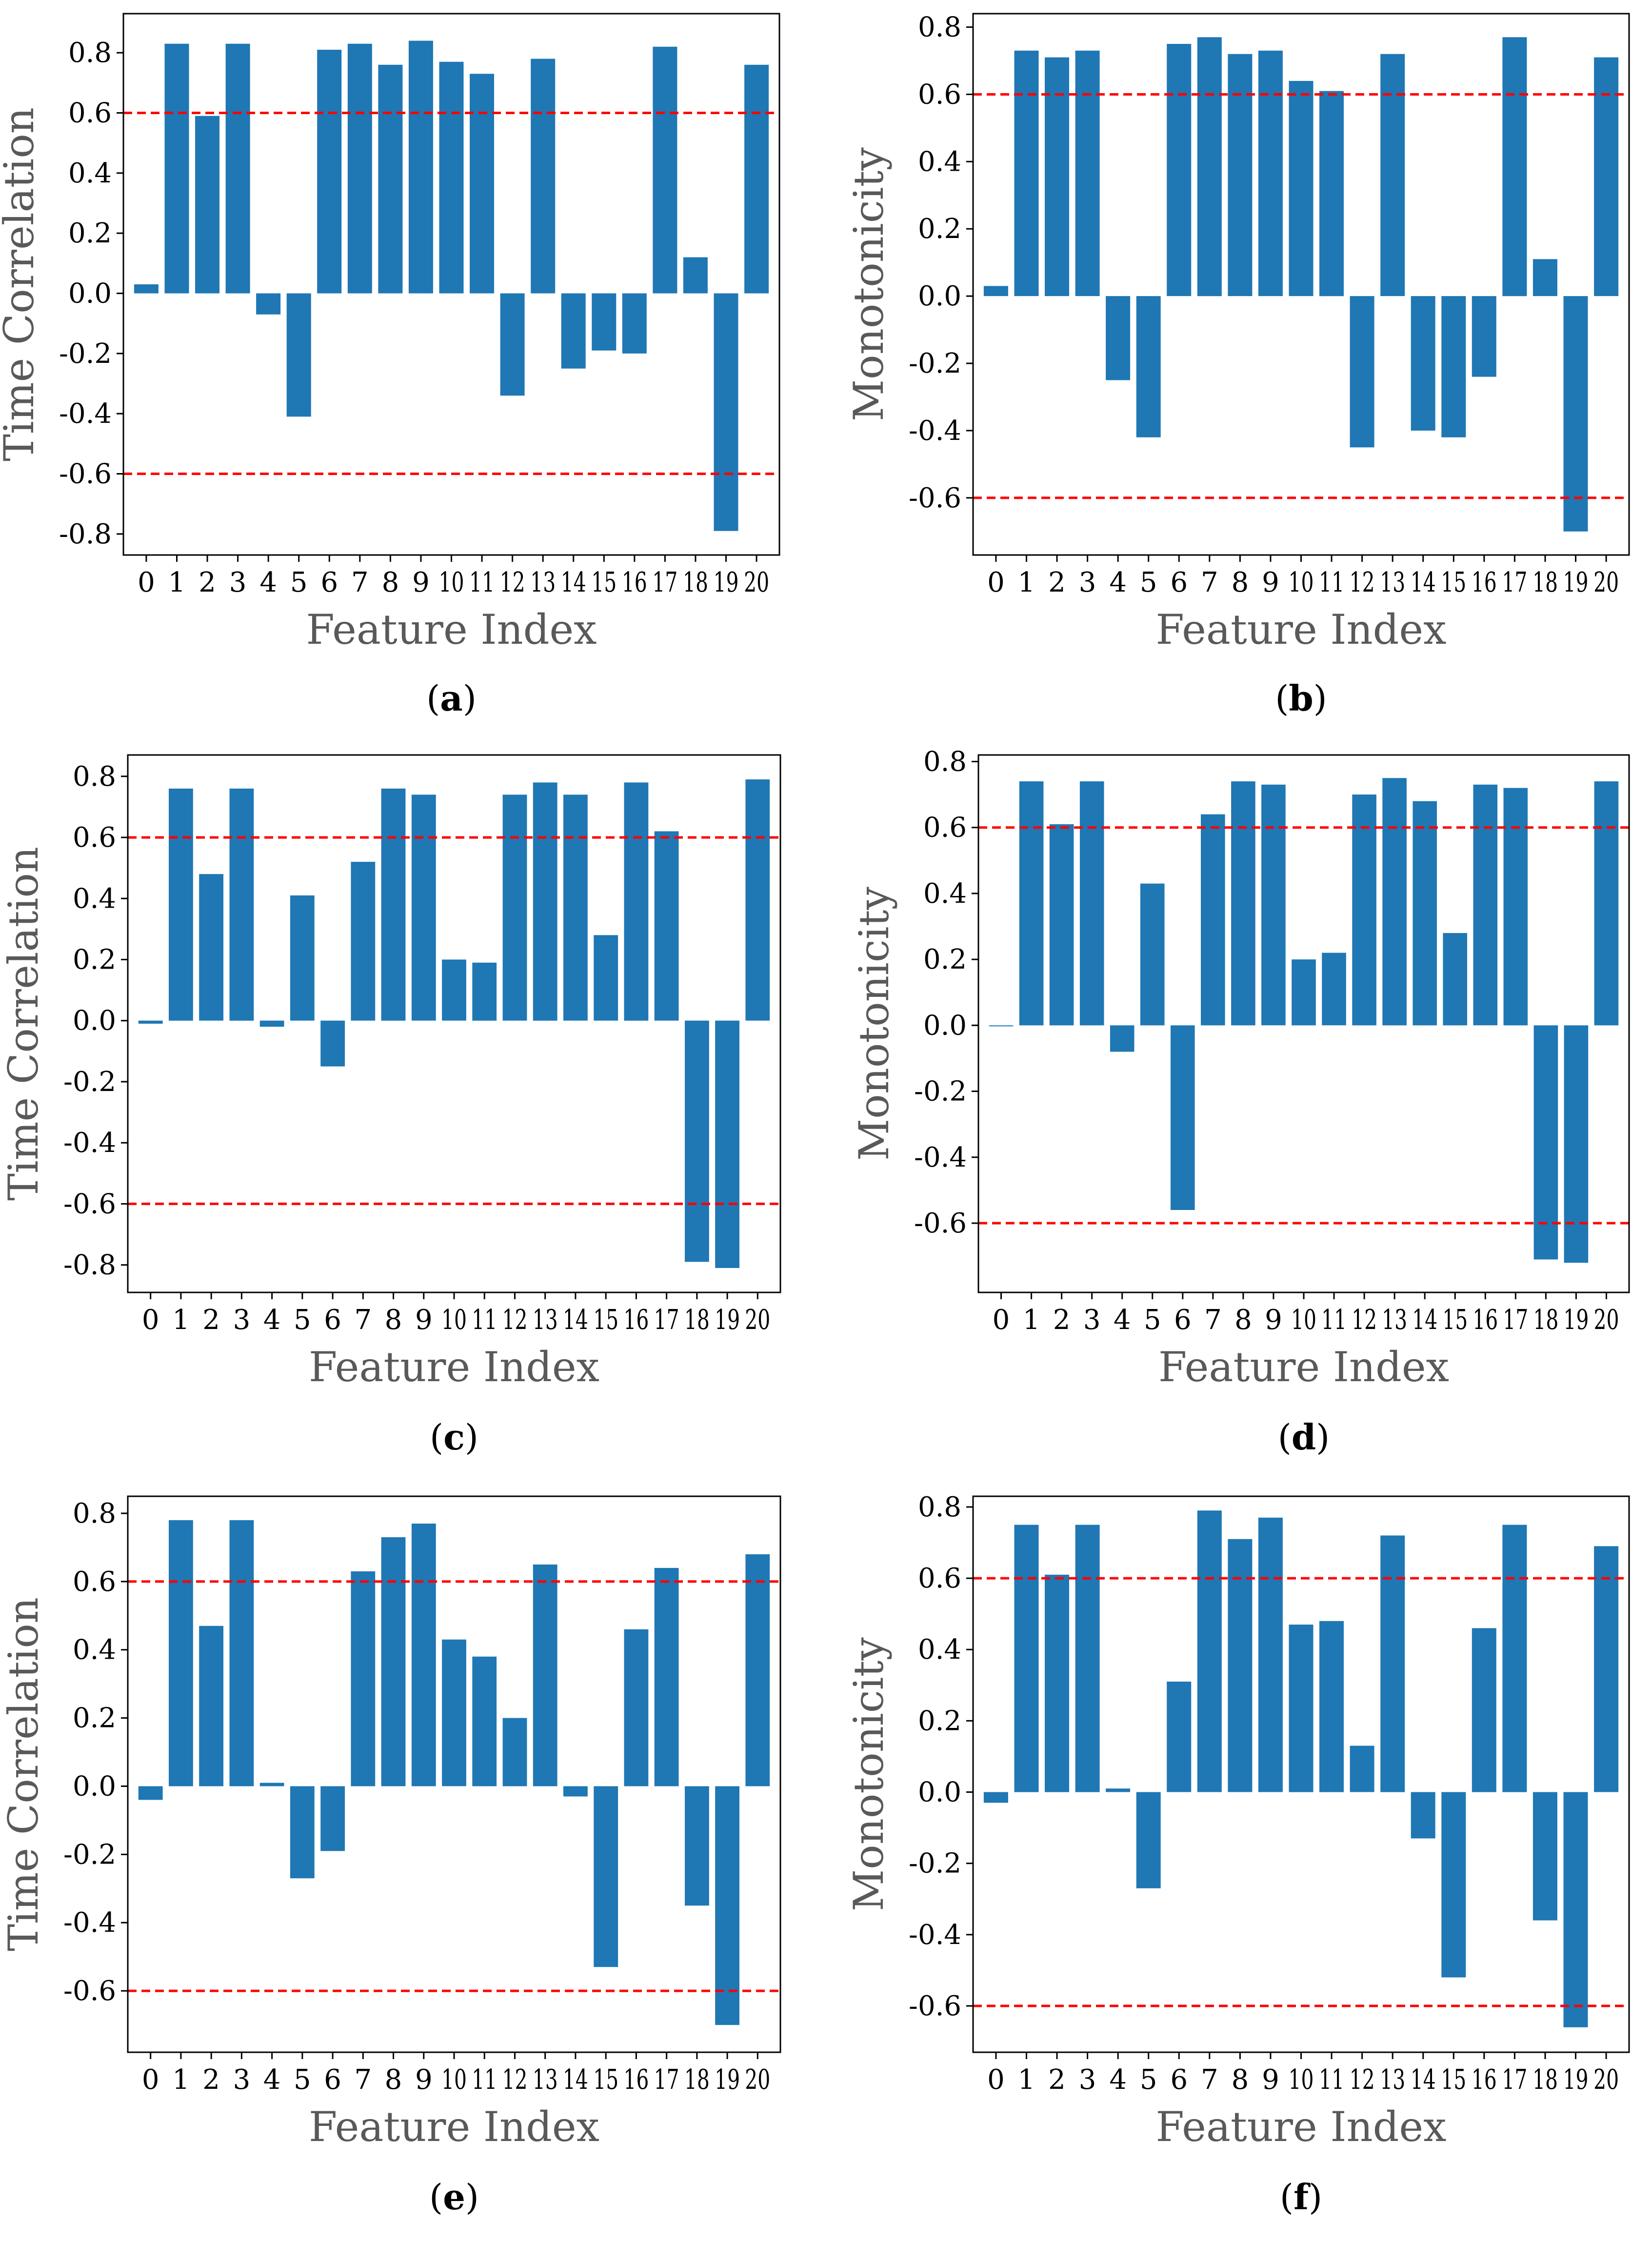  Describe the element at coordinates (454, 1437) in the screenshot. I see `panel-caption: (c)` at that location.